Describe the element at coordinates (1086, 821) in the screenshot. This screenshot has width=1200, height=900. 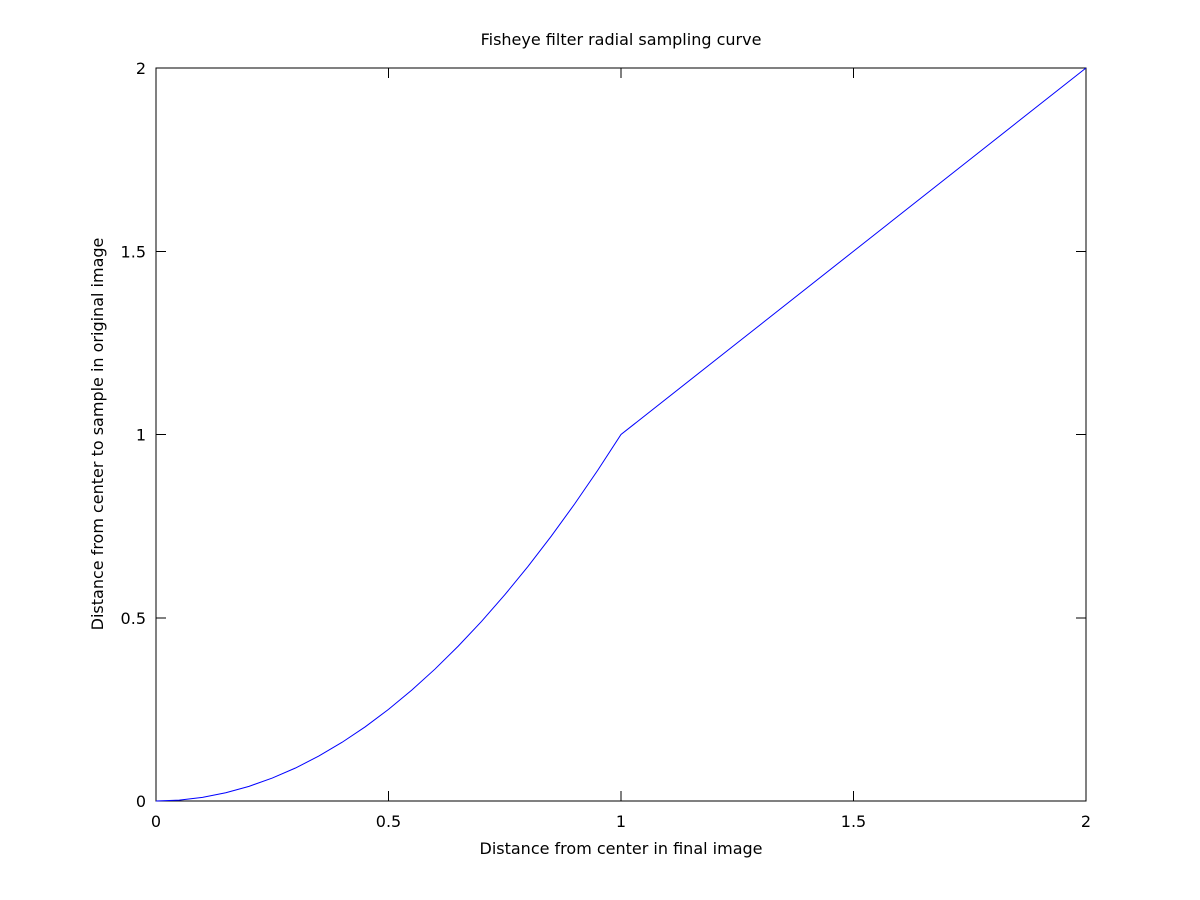
I see `x-tick-label: 2` at that location.